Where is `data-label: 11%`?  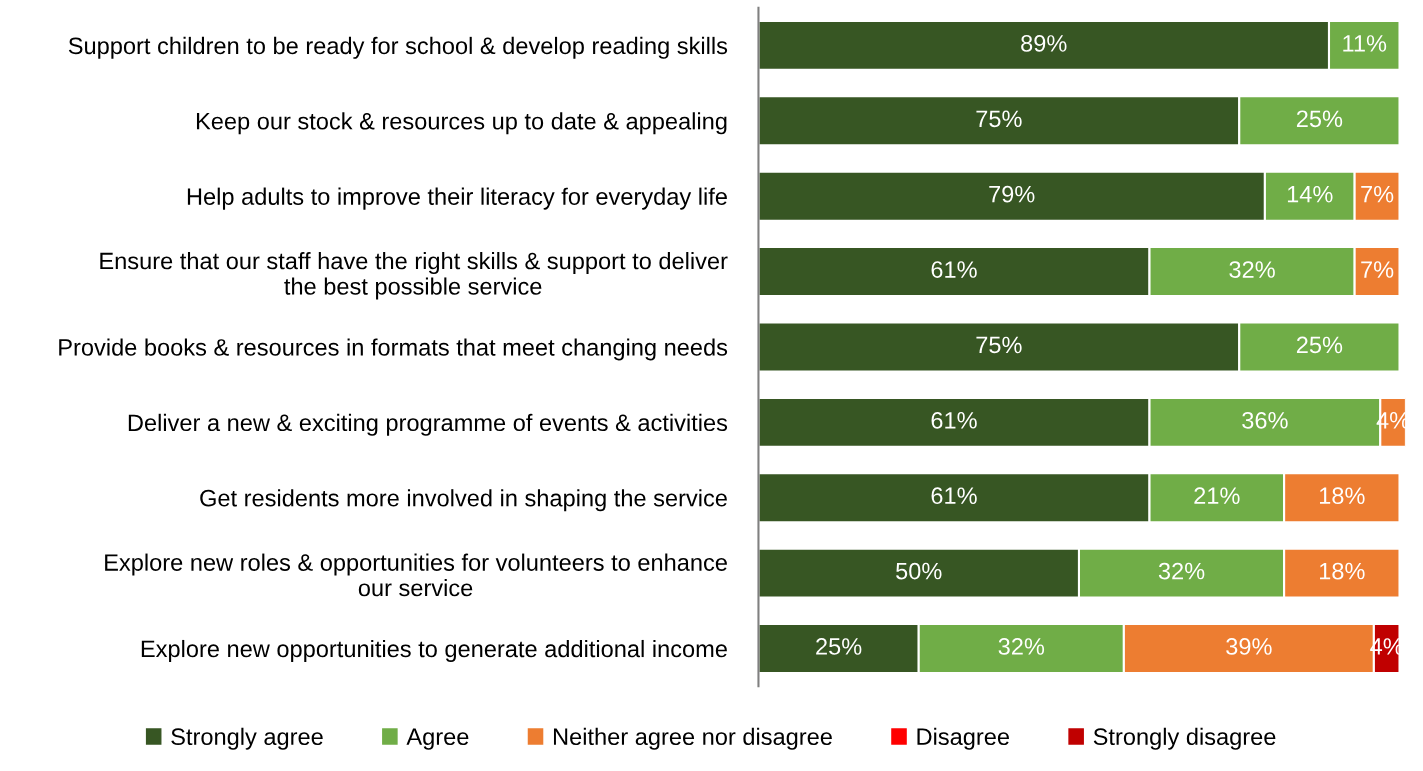
data-label: 11% is located at coordinates (1365, 43).